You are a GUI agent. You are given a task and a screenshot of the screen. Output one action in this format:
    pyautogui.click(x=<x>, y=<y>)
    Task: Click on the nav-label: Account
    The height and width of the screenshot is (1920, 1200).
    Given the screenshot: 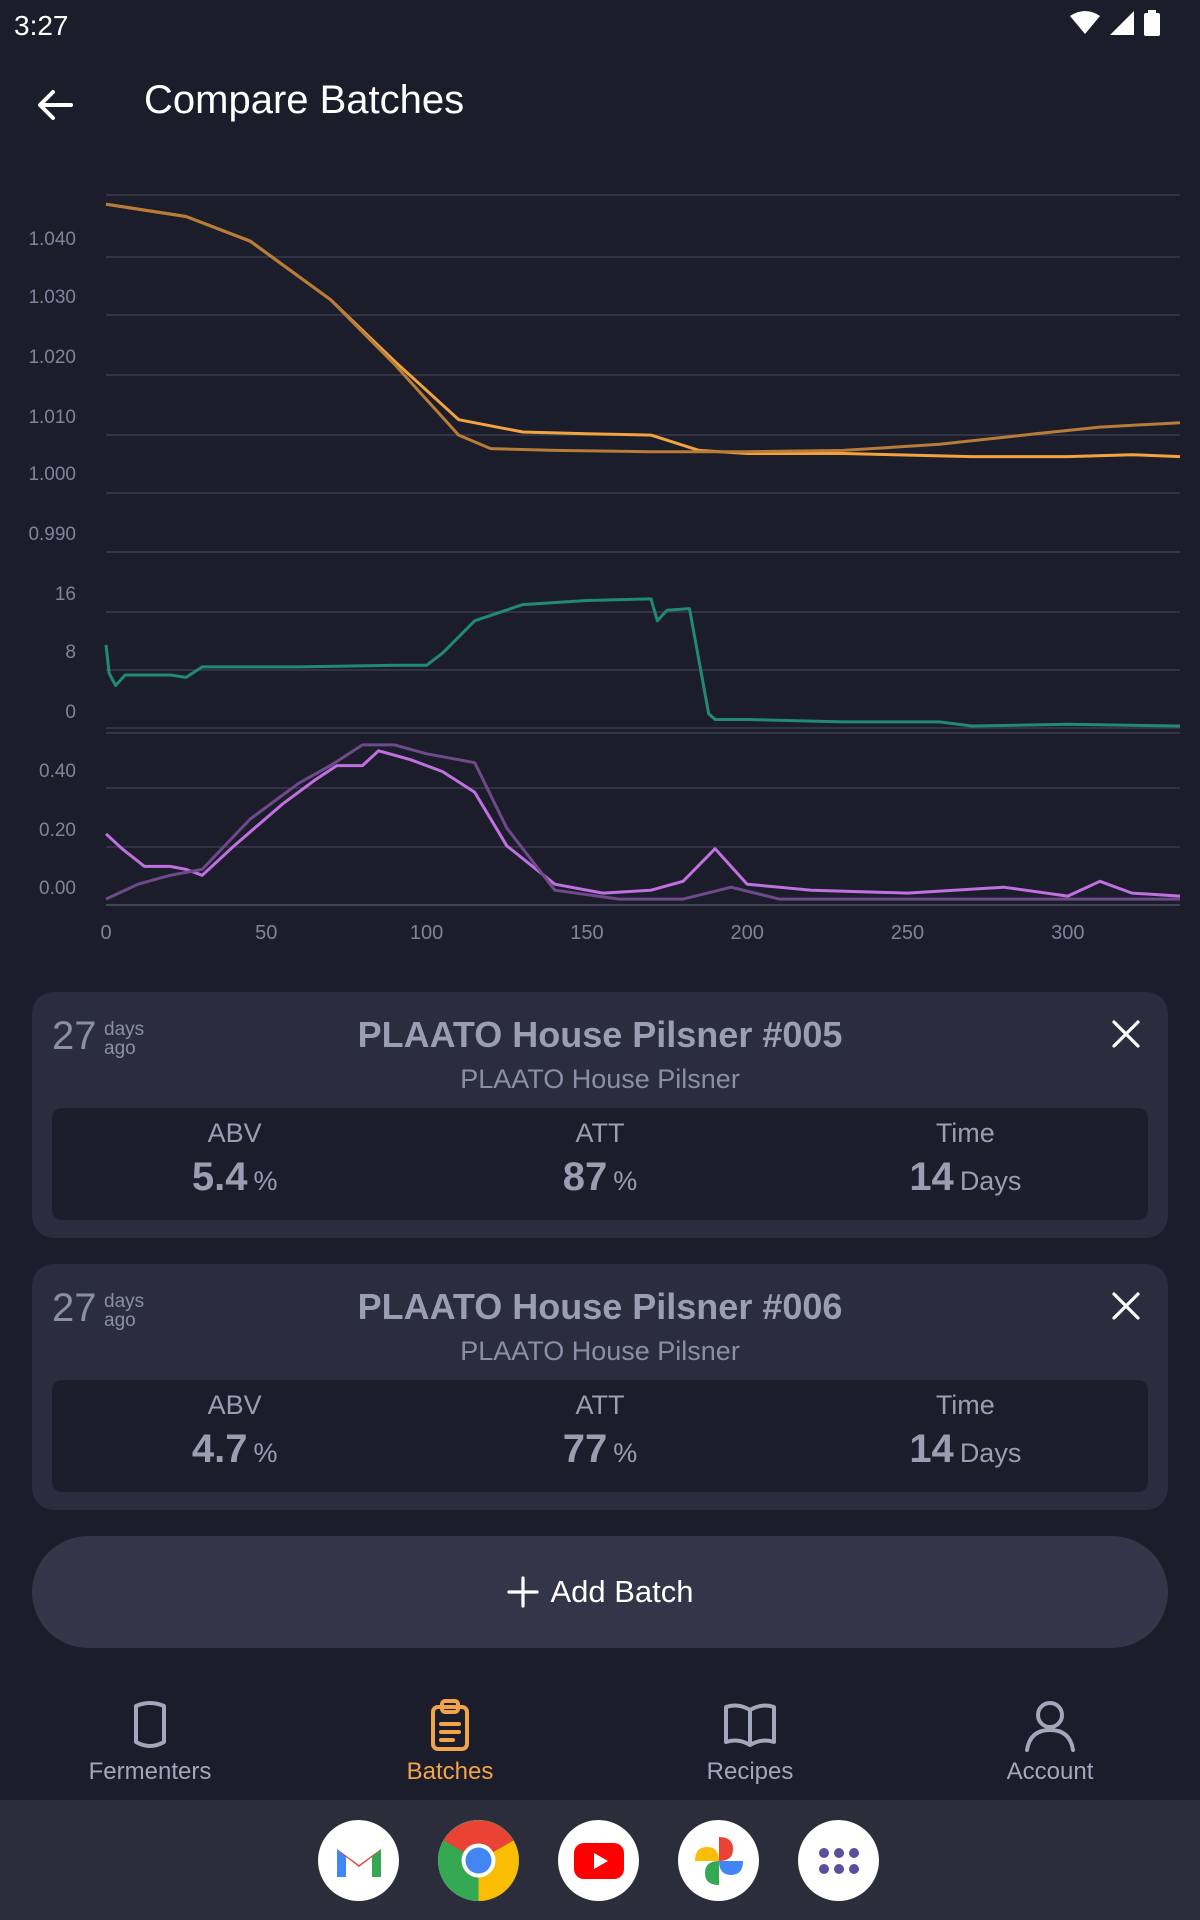 What is the action you would take?
    pyautogui.click(x=1050, y=1771)
    